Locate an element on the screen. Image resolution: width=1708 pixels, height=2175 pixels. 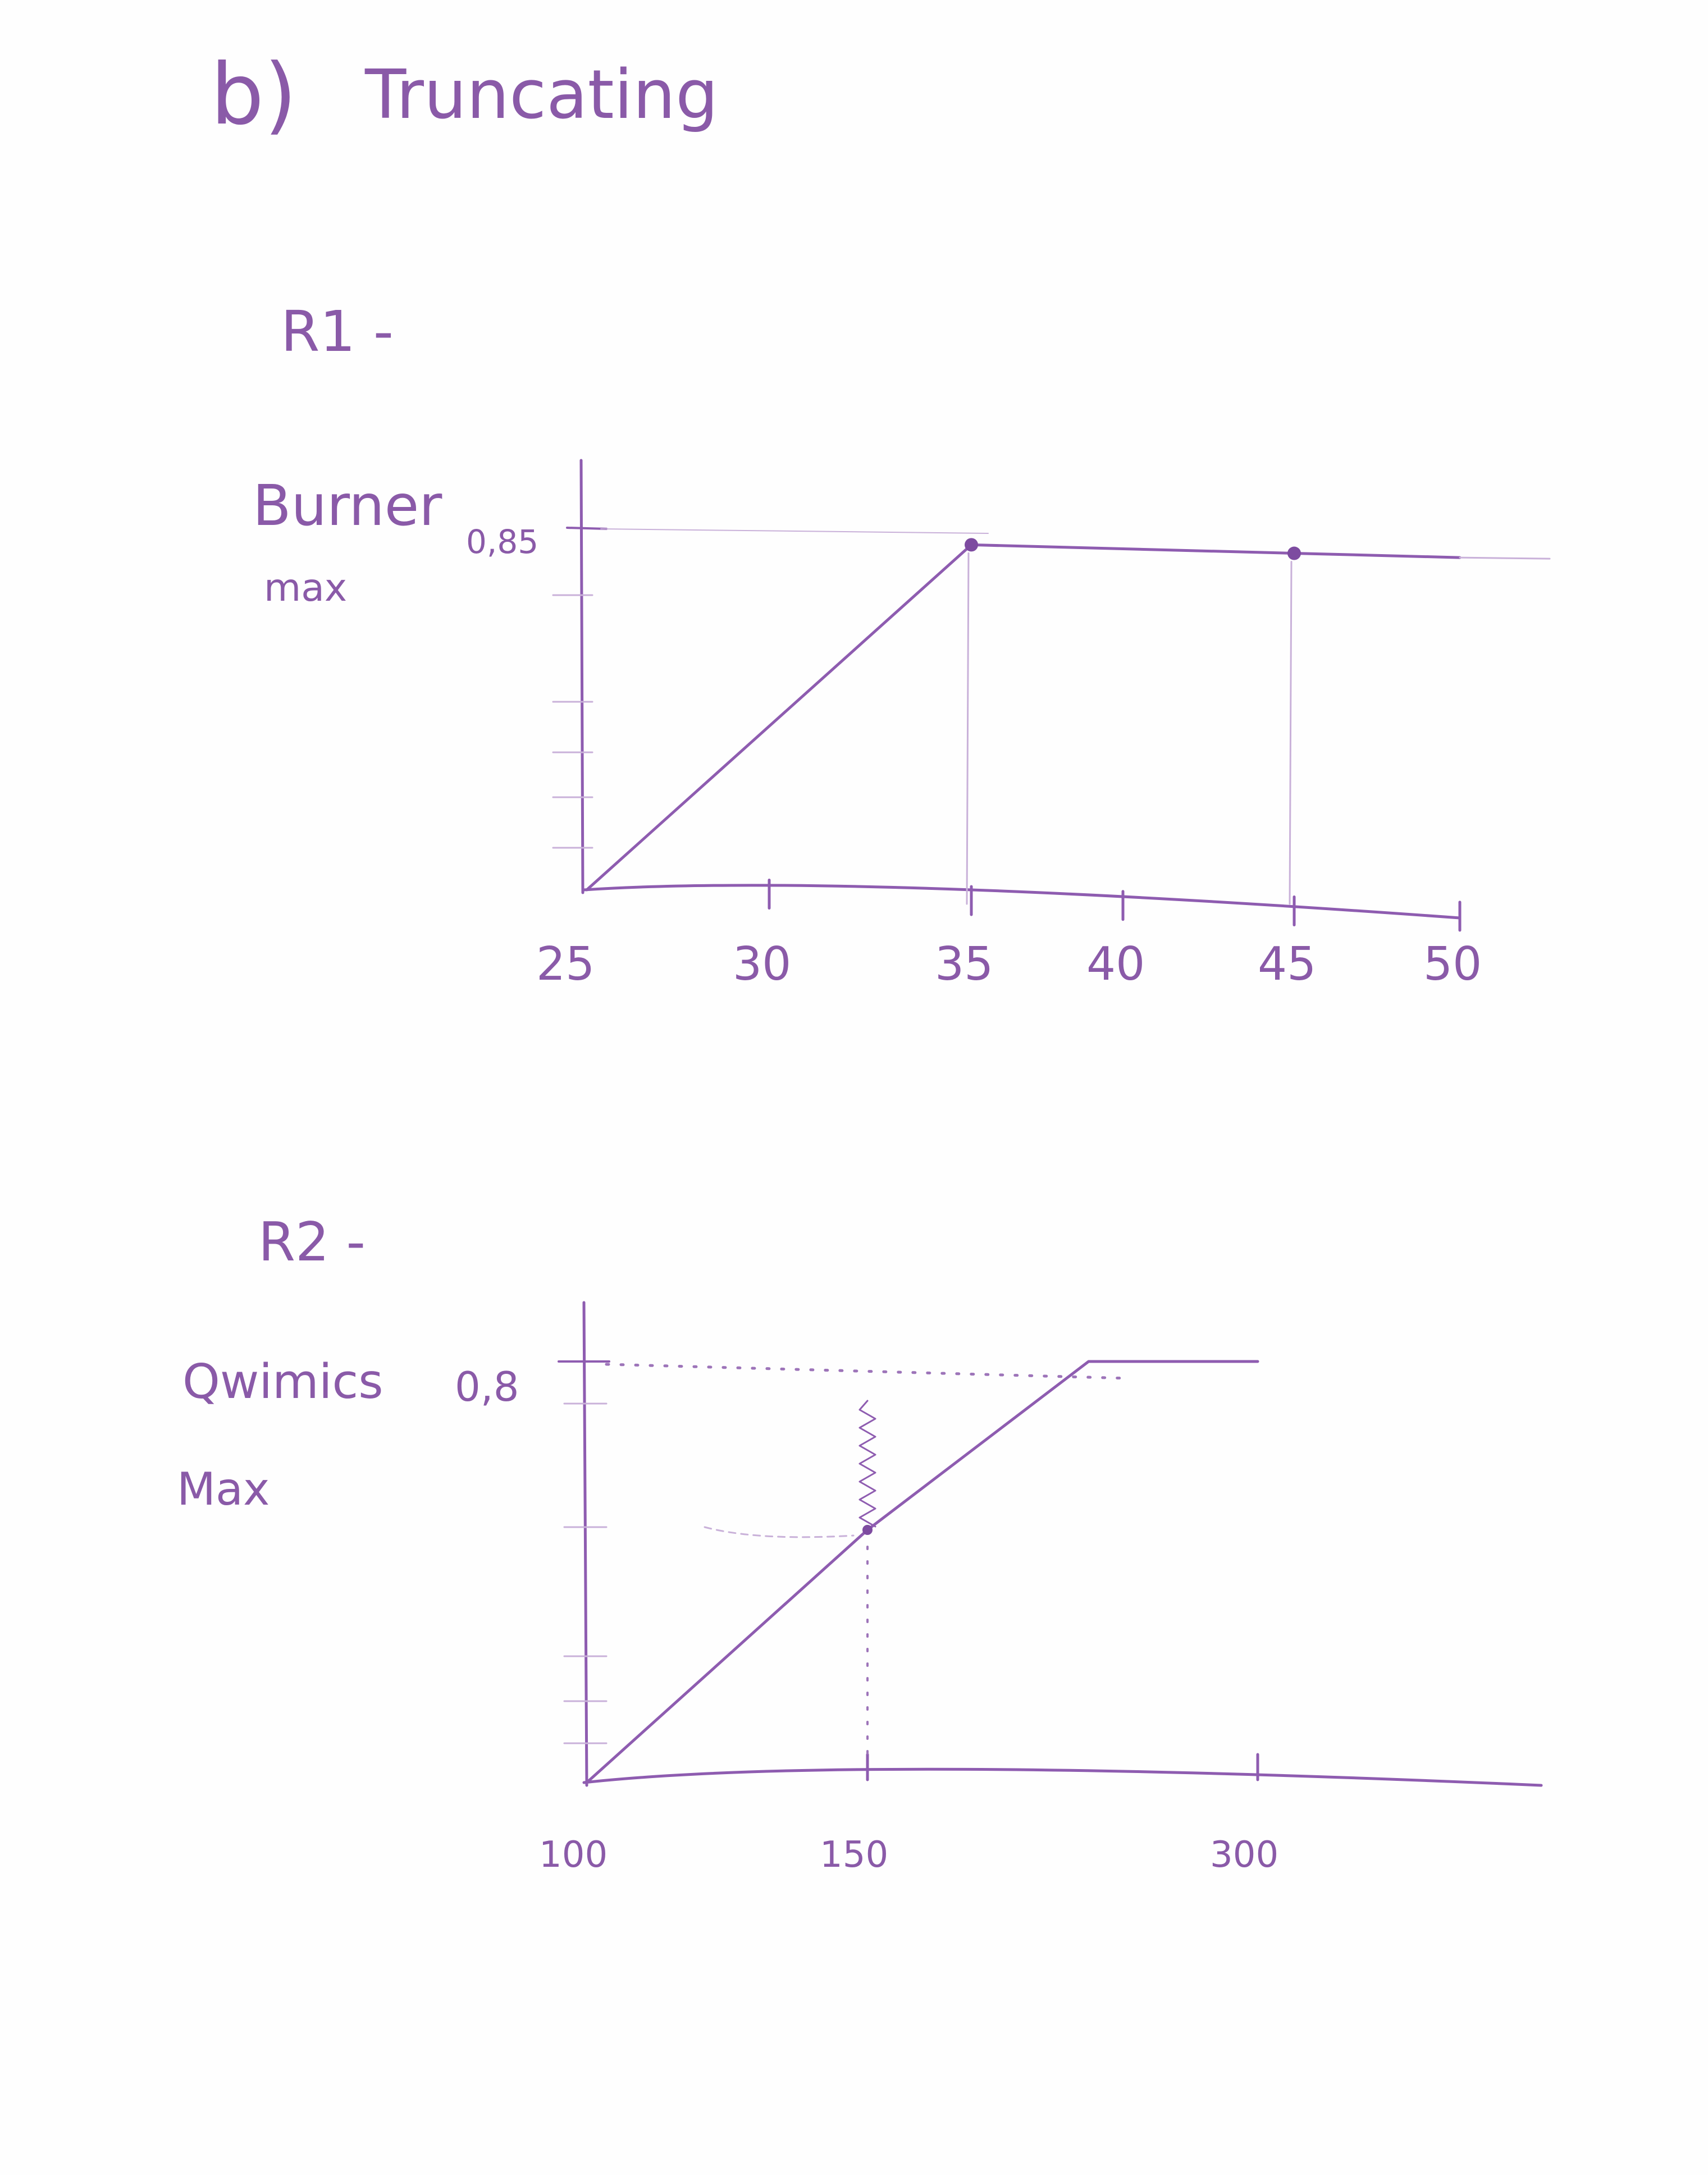
chart-r1-ref-line is located at coordinates (795, 531).